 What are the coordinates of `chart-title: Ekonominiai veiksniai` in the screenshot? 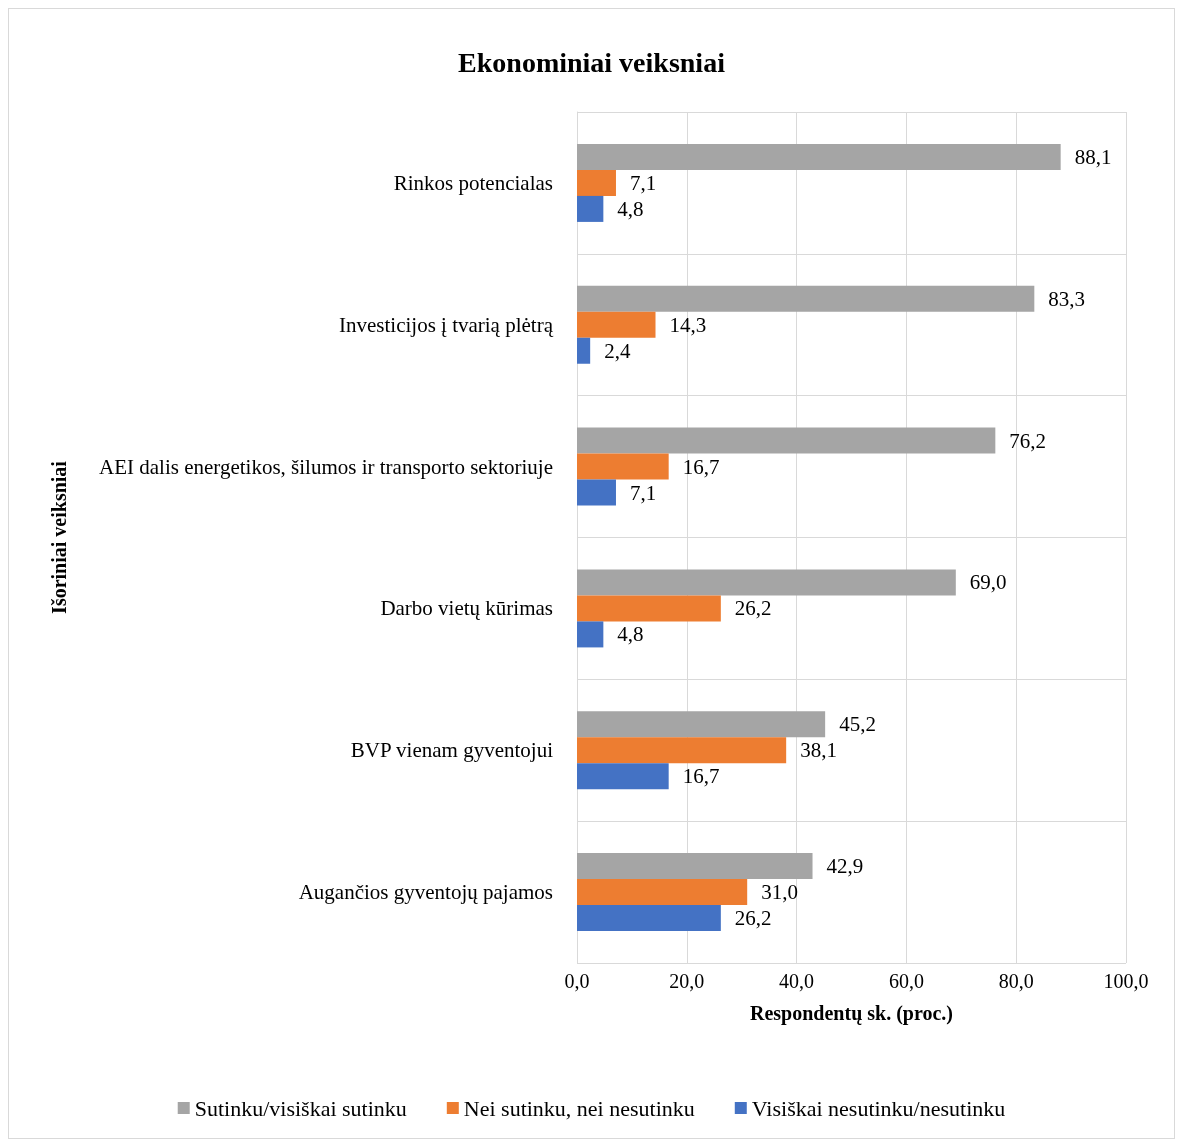 It's located at (592, 62).